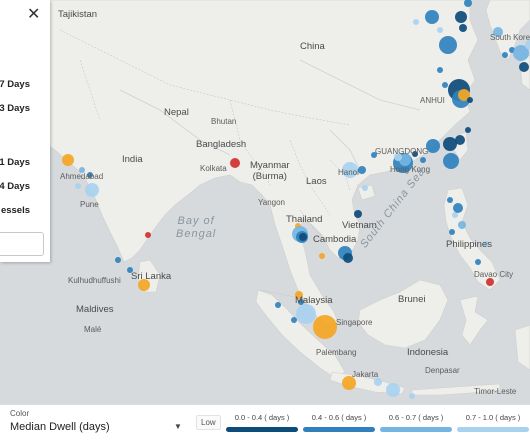 This screenshot has width=530, height=443. What do you see at coordinates (82, 176) in the screenshot?
I see `label-ahmedabad: Ahmedabad` at bounding box center [82, 176].